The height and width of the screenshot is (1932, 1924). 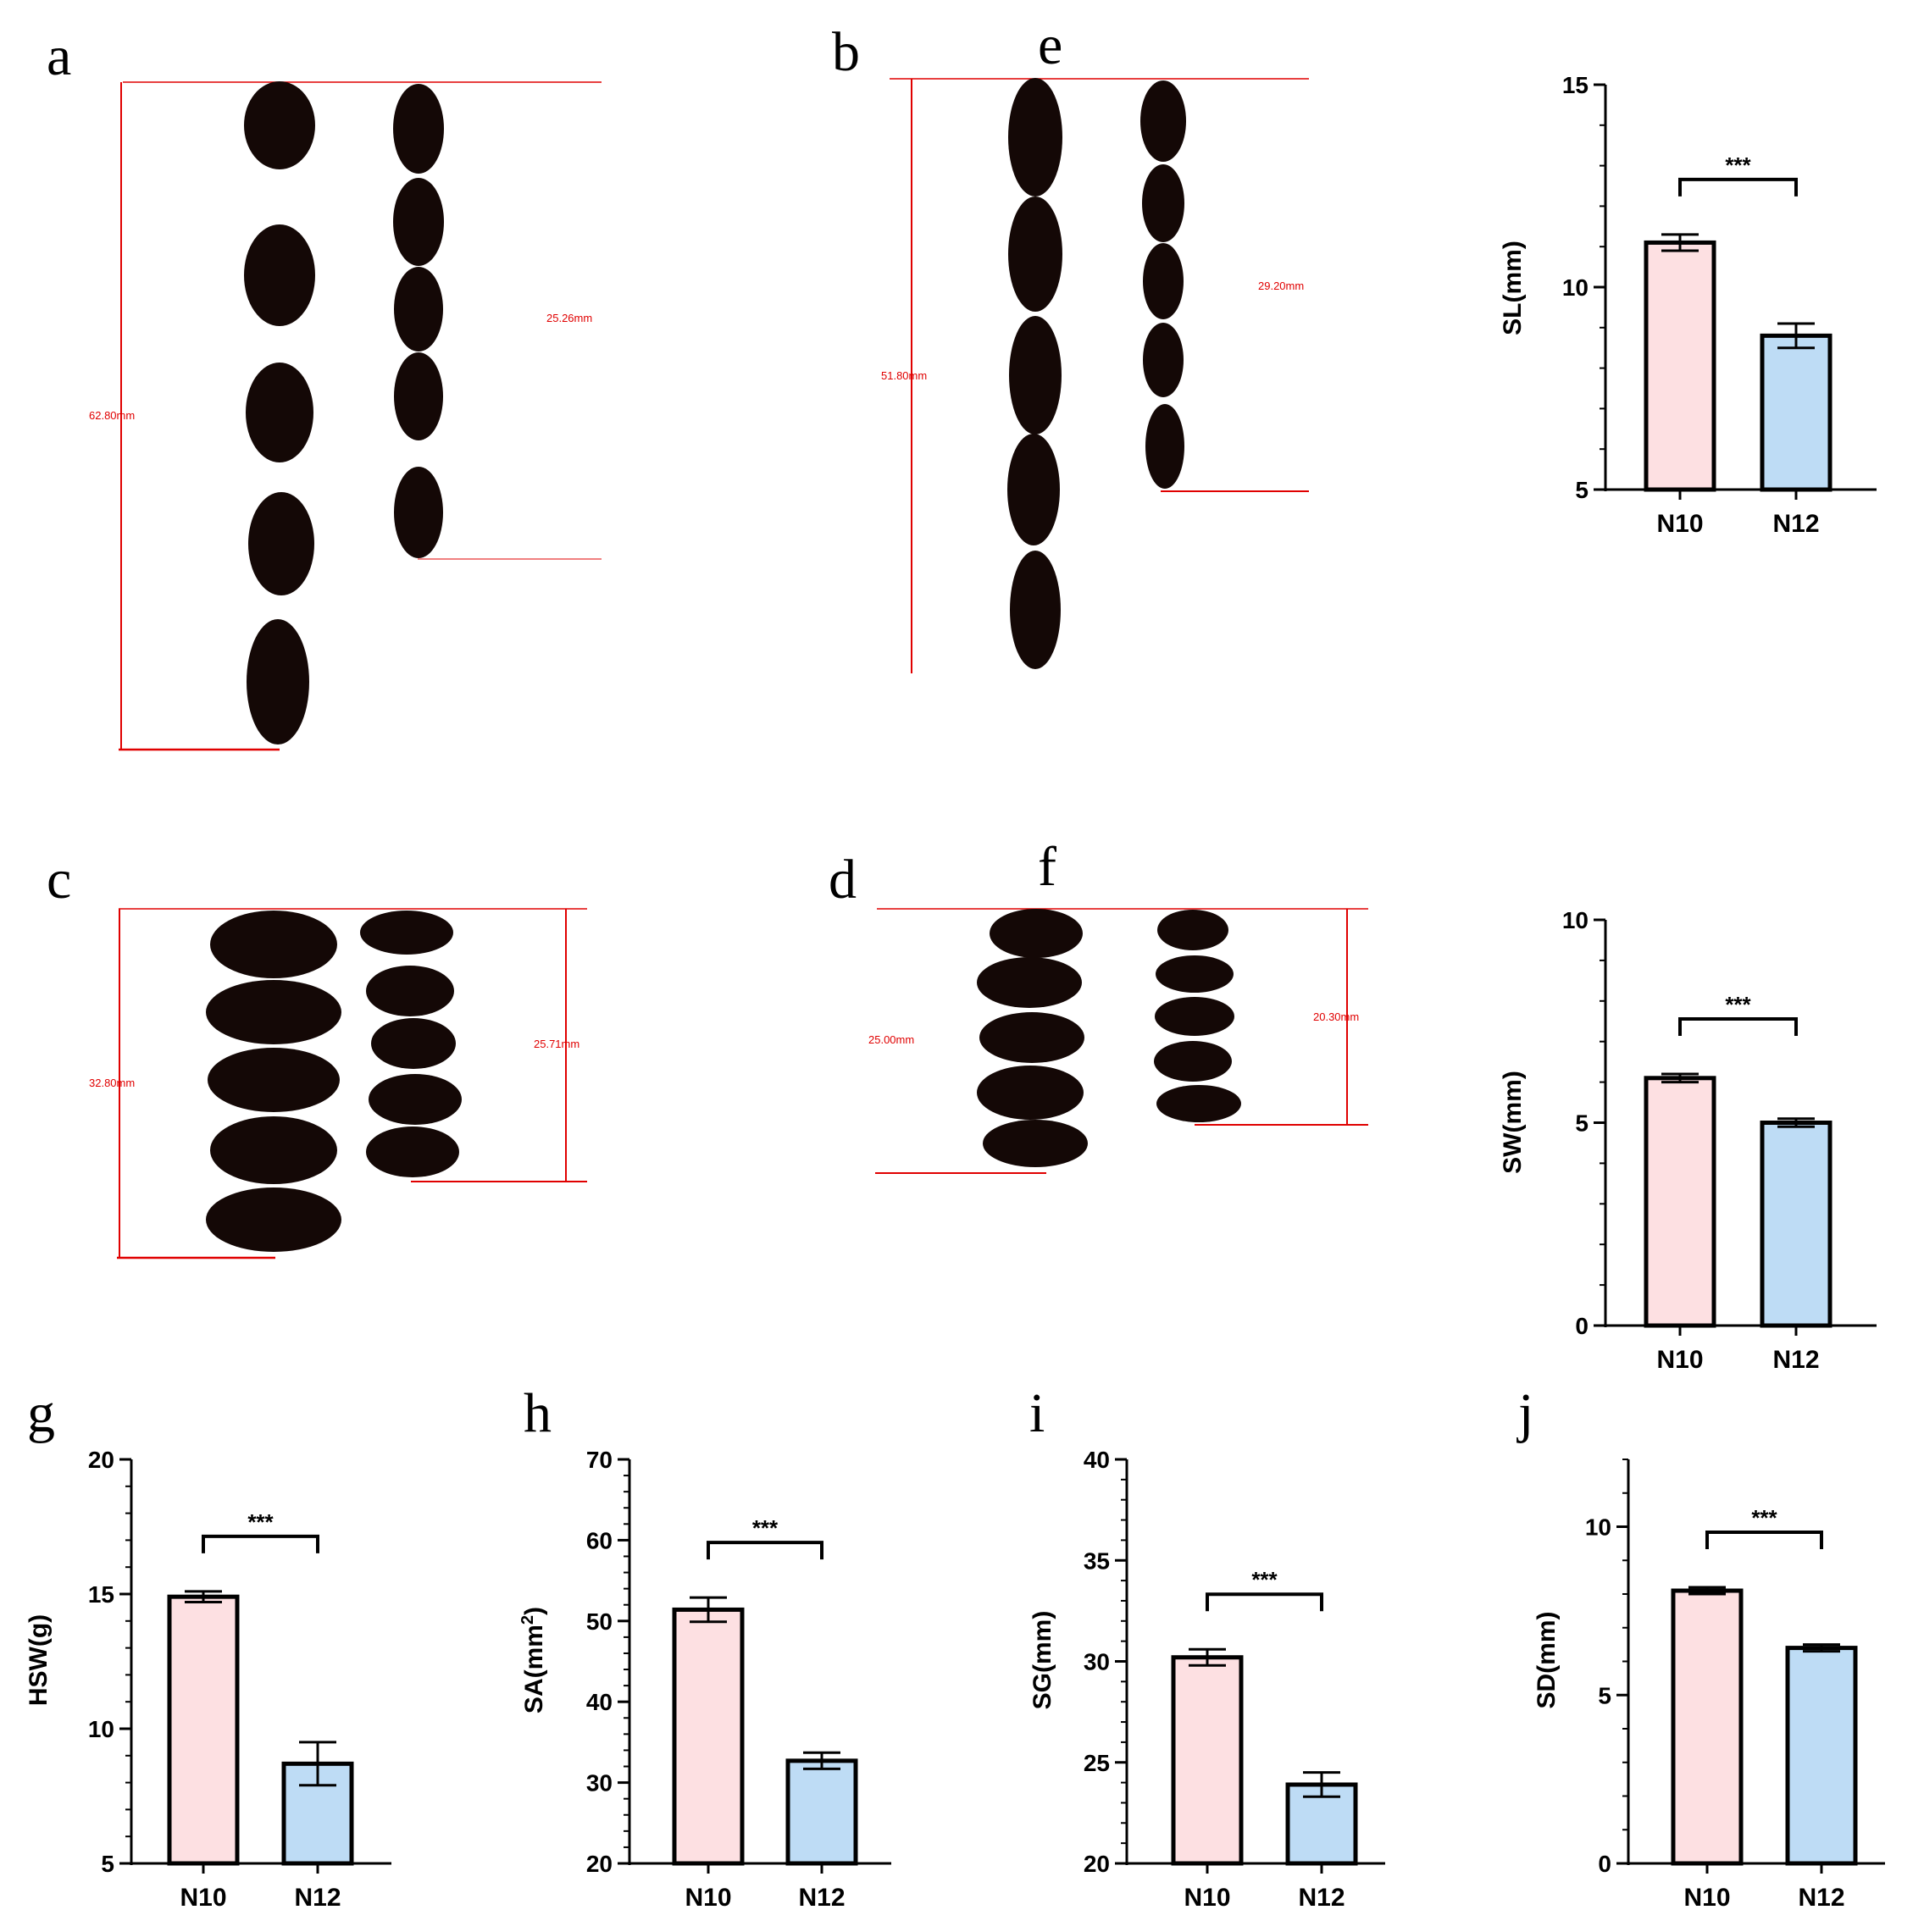 I want to click on panel-label-h: h, so click(x=538, y=1413).